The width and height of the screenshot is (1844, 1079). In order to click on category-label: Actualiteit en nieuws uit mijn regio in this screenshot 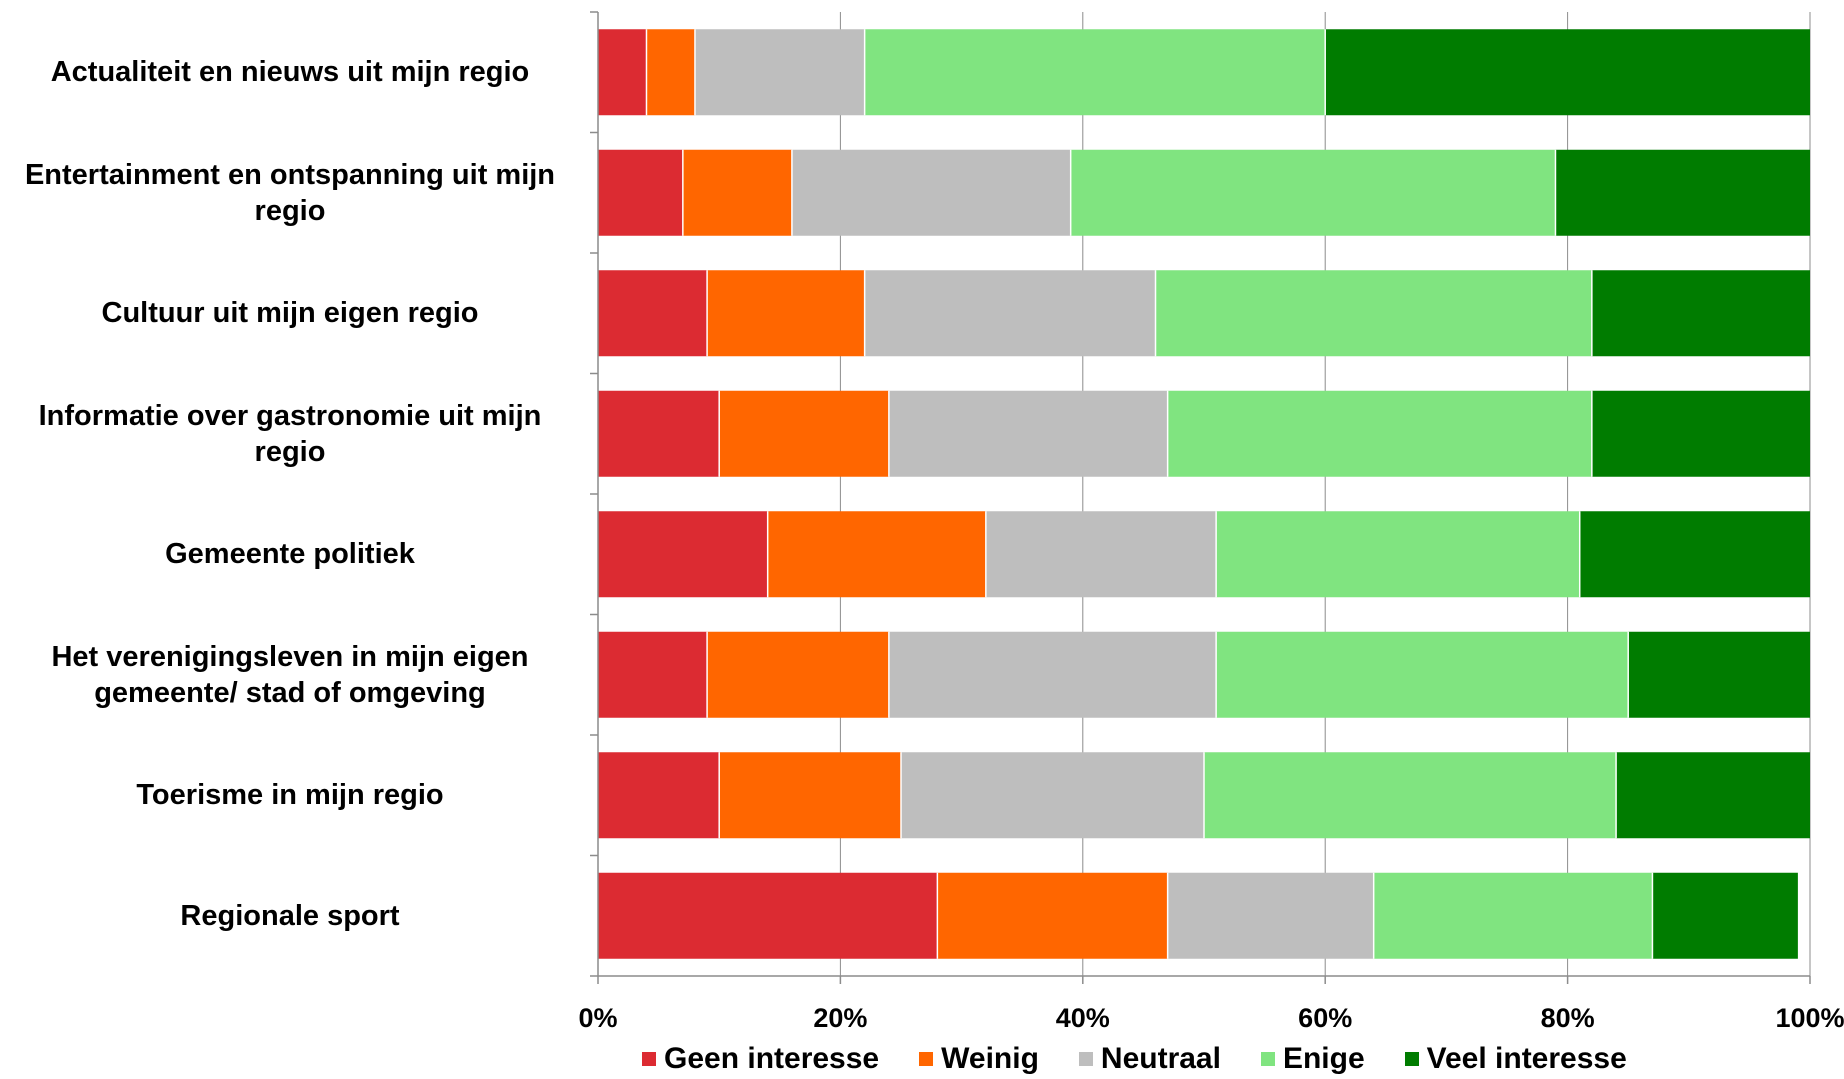, I will do `click(290, 72)`.